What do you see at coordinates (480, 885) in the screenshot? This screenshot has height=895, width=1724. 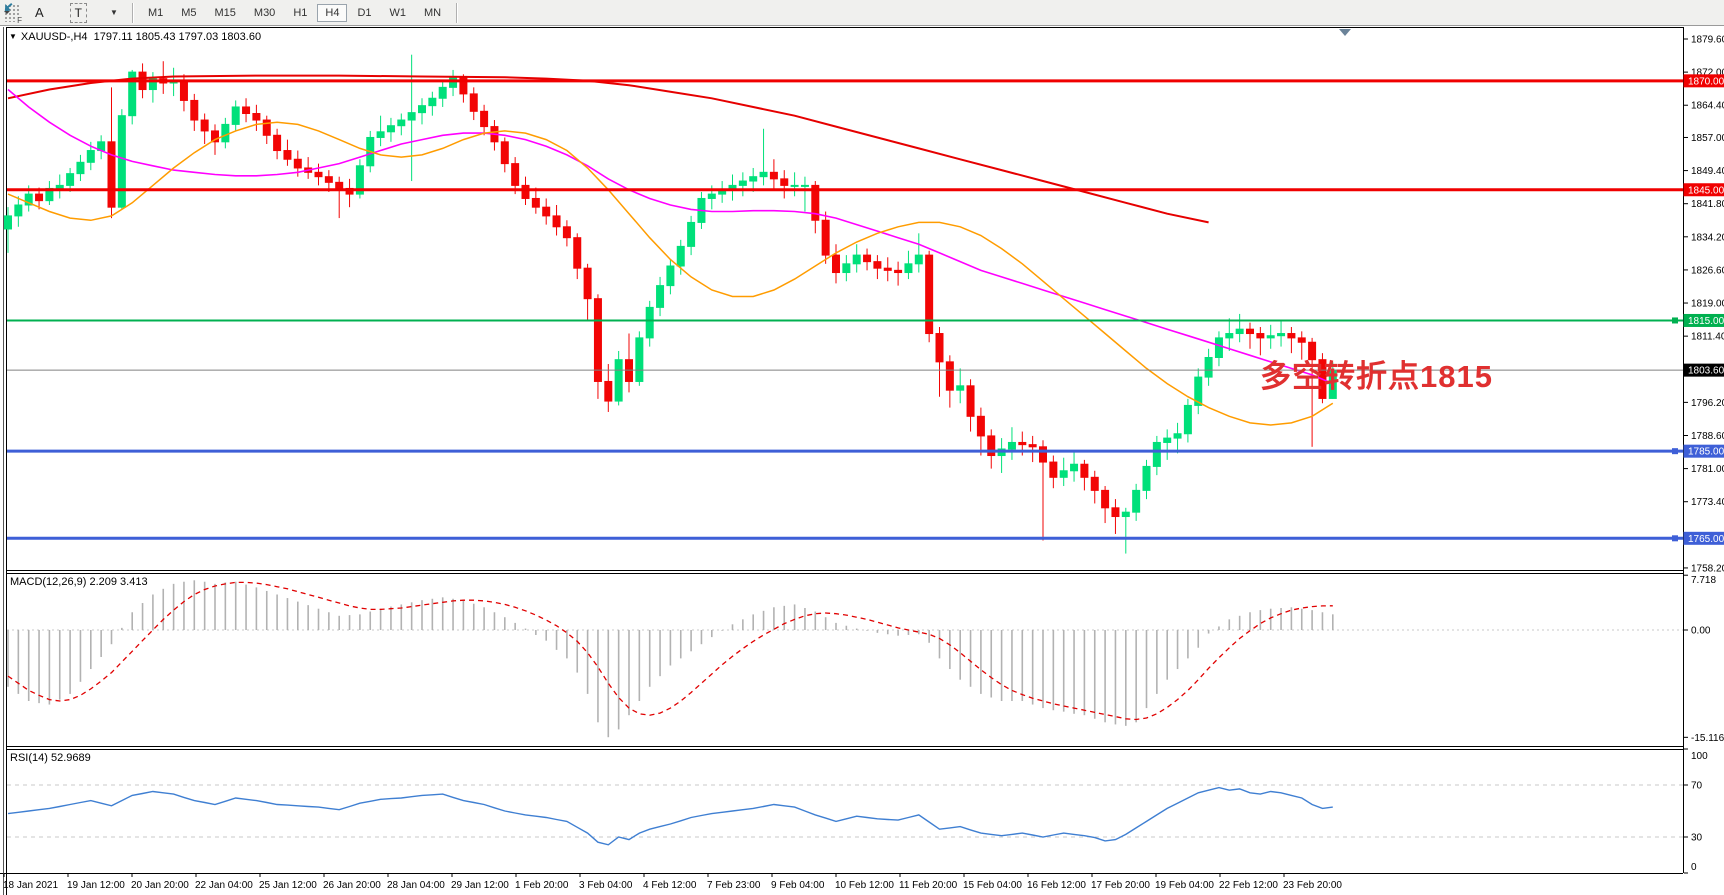 I see `svg-text: 29 Jan 12:00` at bounding box center [480, 885].